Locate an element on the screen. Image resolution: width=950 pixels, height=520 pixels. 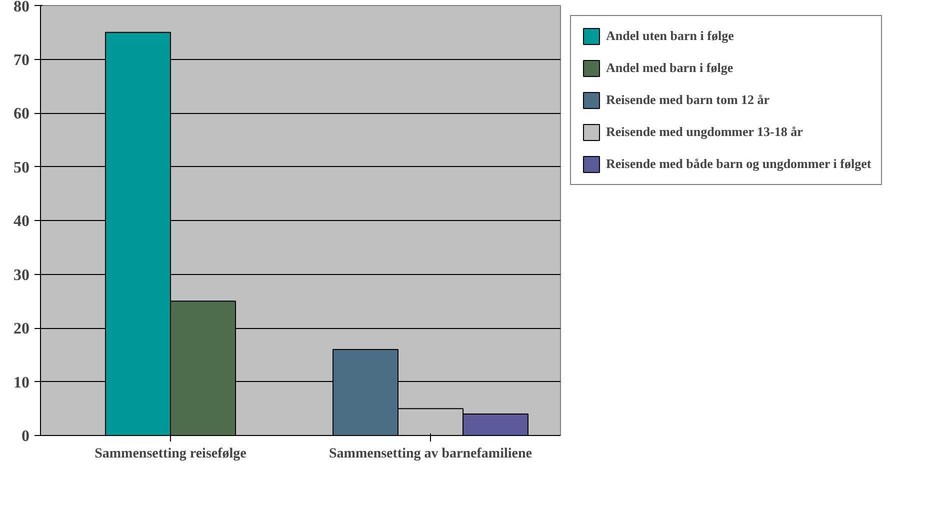
legend-label: Reisende med både barn og ungdommer i følget is located at coordinates (739, 164).